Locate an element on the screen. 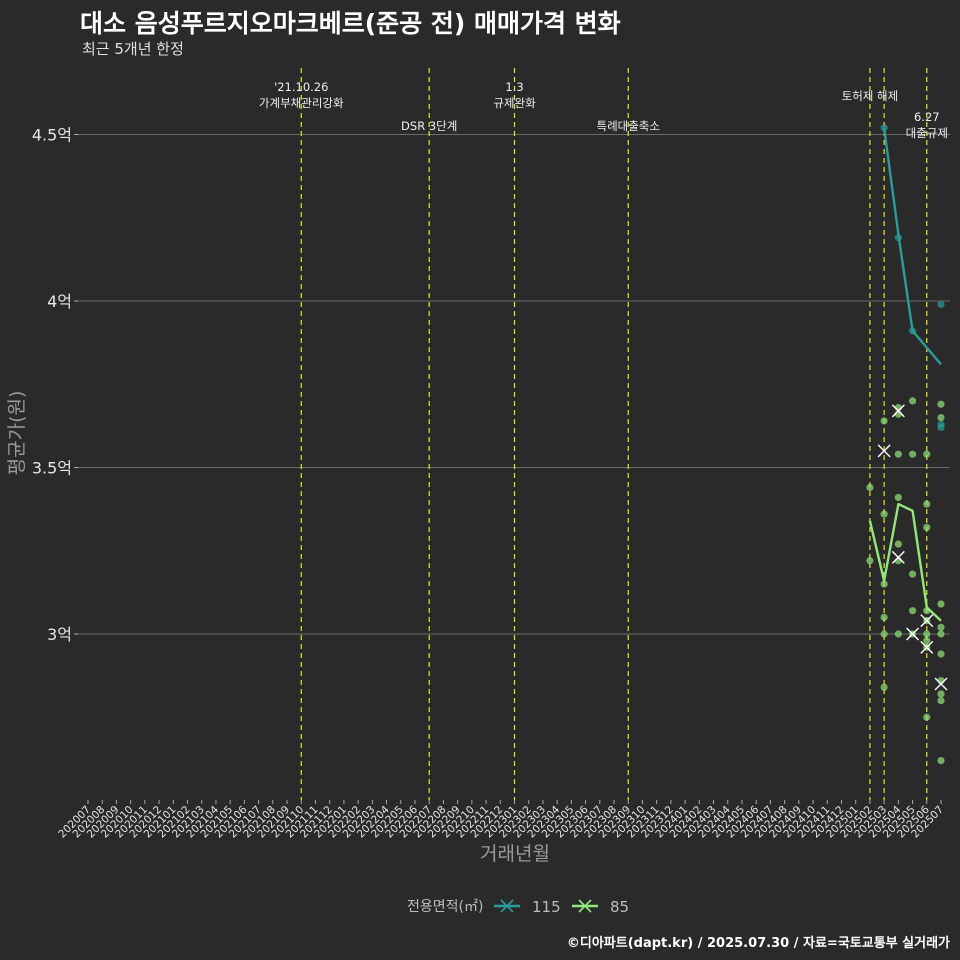 This screenshot has width=960, height=960. series-layer is located at coordinates (907, 444).